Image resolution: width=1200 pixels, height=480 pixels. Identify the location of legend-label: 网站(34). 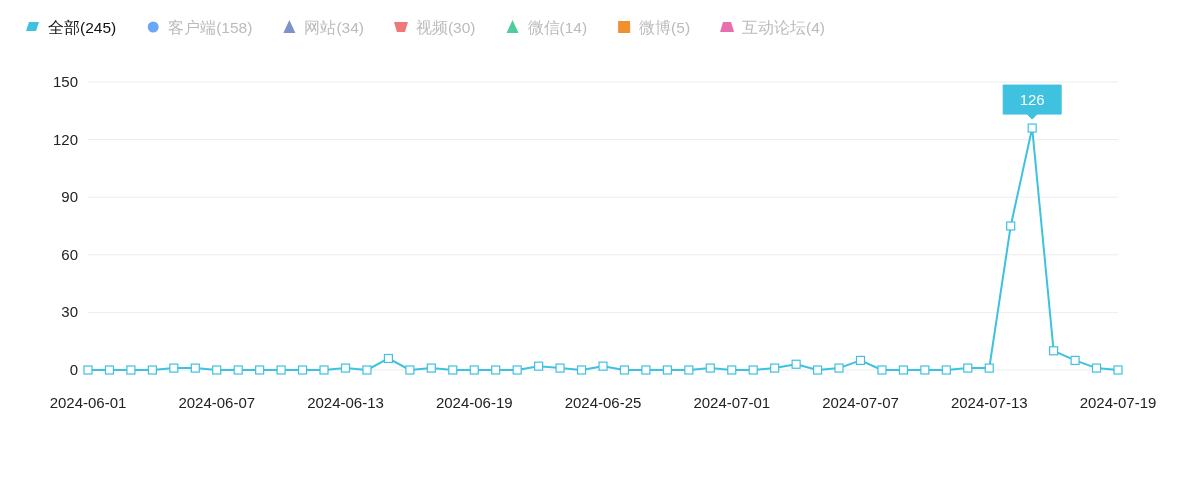
(334, 27).